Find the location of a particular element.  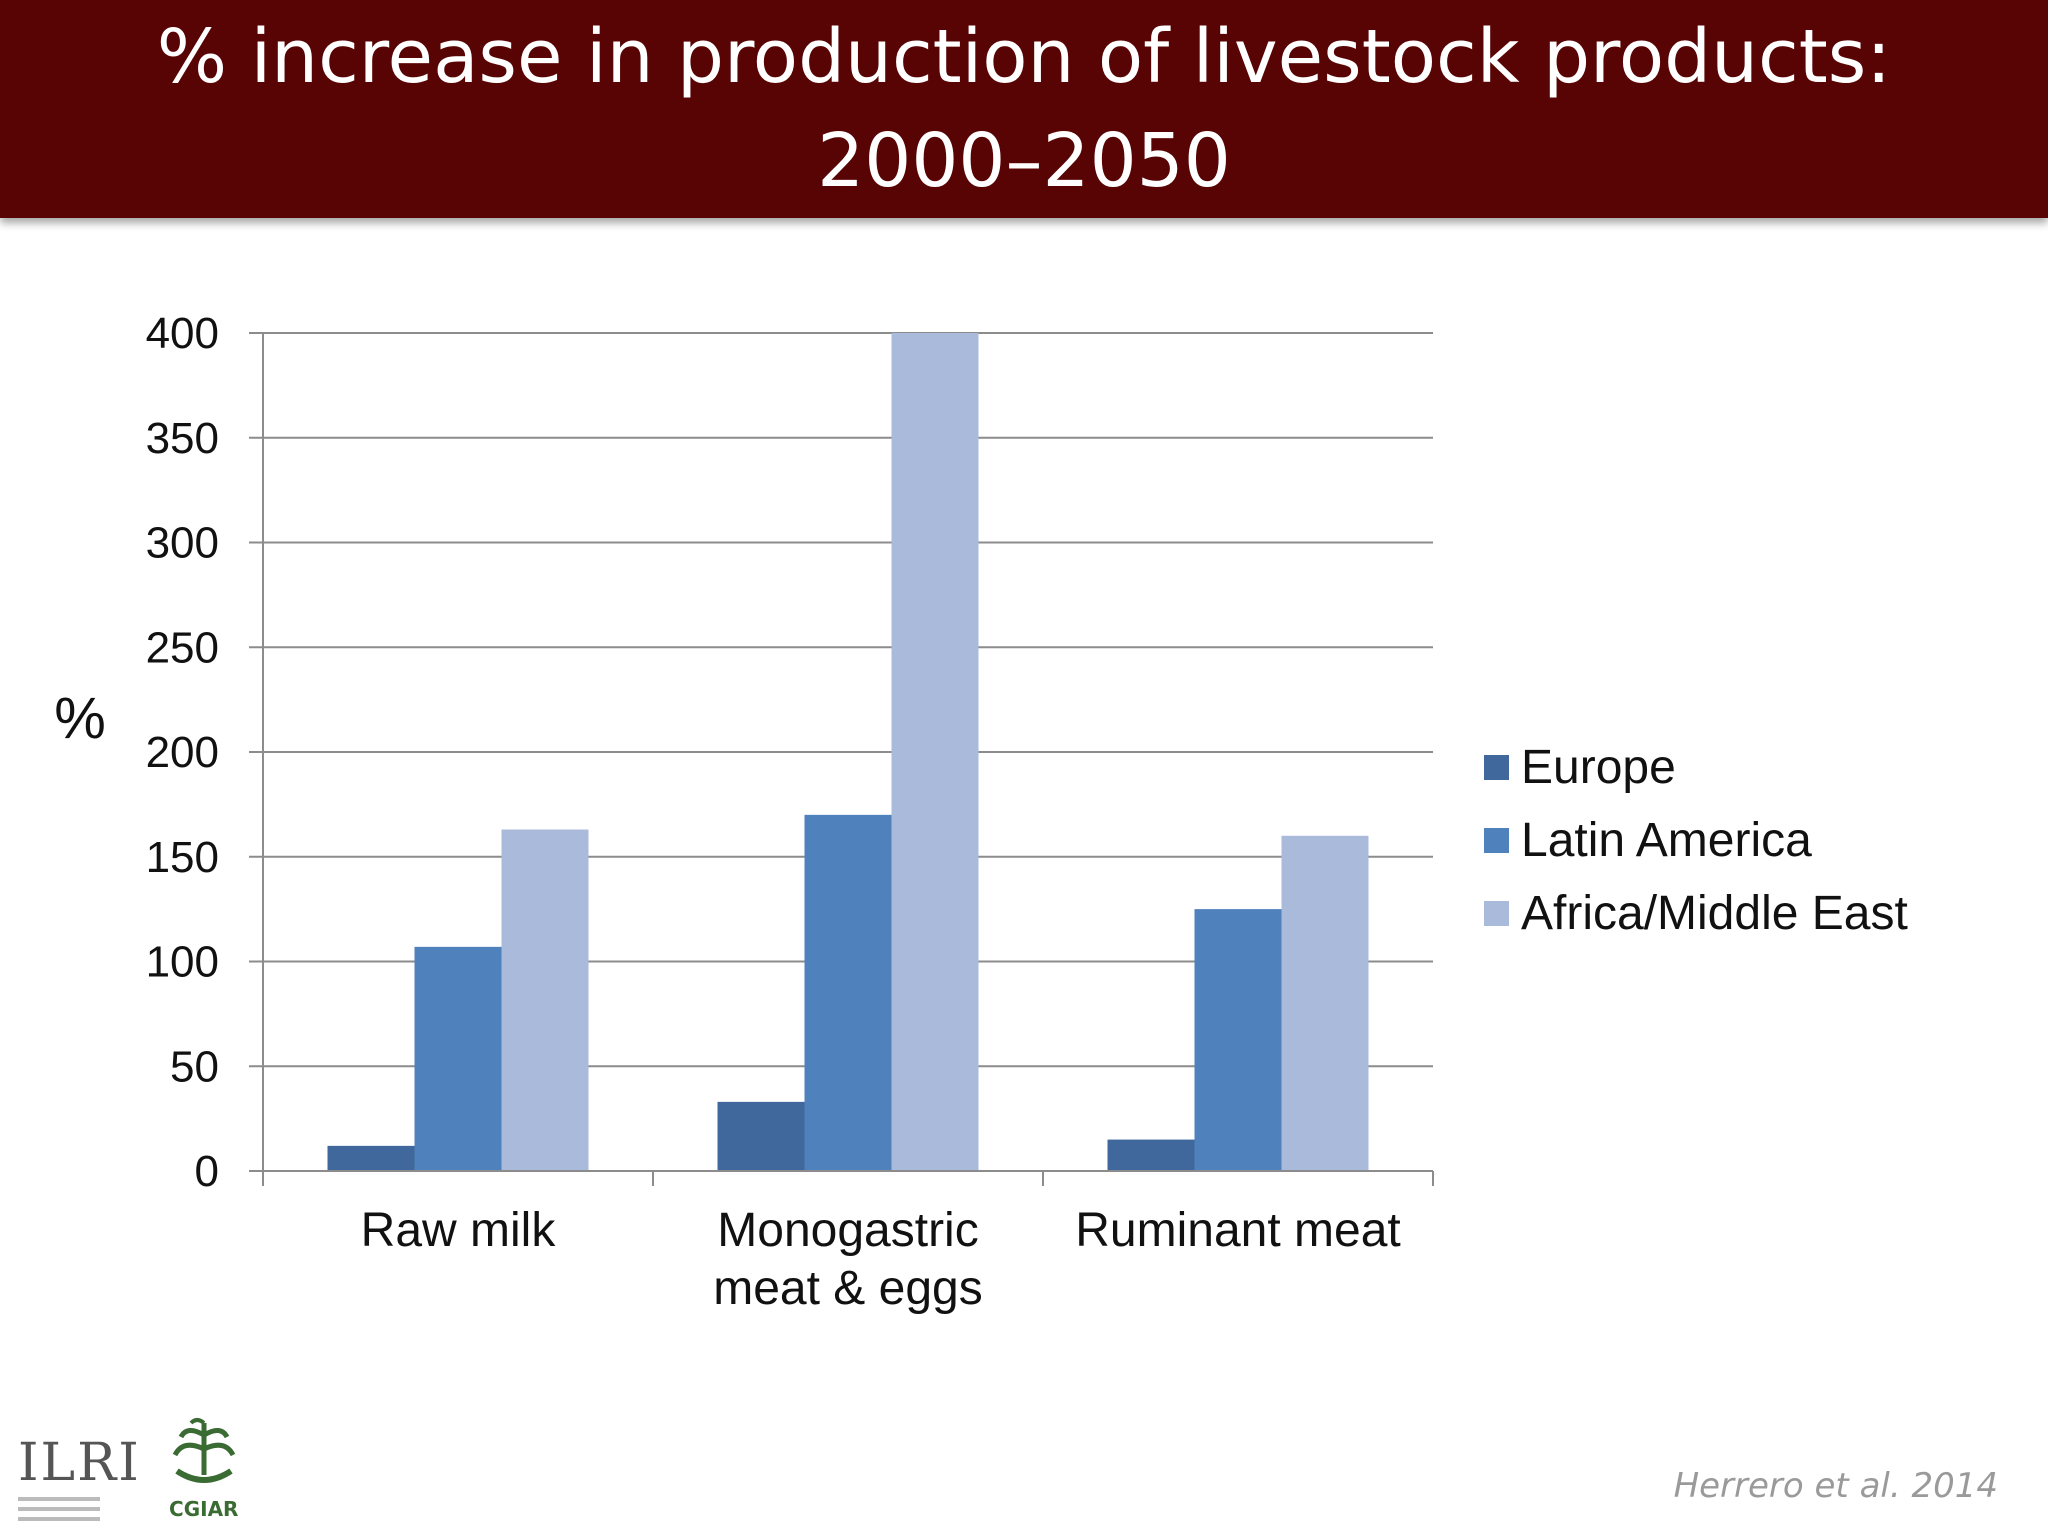

y-tick-label: 200 is located at coordinates (182, 752).